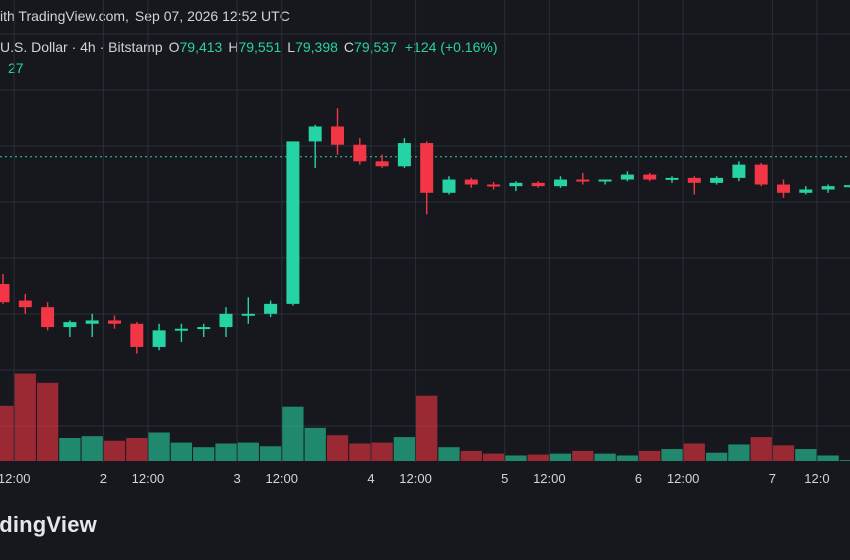 This screenshot has width=850, height=560. Describe the element at coordinates (451, 47) in the screenshot. I see `change-value: +124 (+0.16%)` at that location.